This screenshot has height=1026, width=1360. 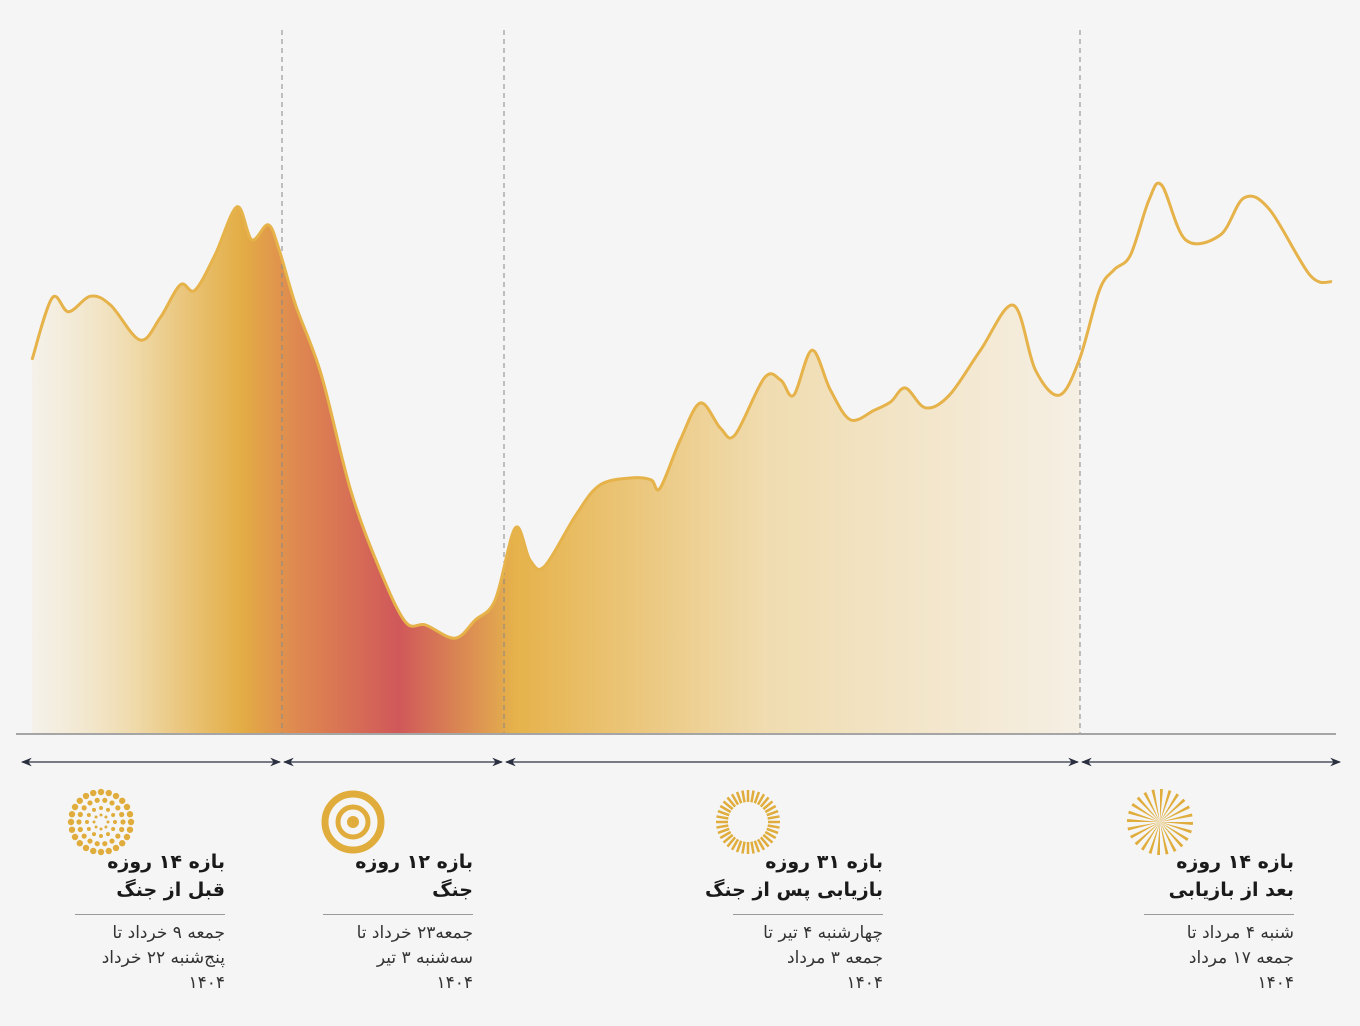 I want to click on period-date: چهارشنبه ۴ تیر تا, so click(x=823, y=933).